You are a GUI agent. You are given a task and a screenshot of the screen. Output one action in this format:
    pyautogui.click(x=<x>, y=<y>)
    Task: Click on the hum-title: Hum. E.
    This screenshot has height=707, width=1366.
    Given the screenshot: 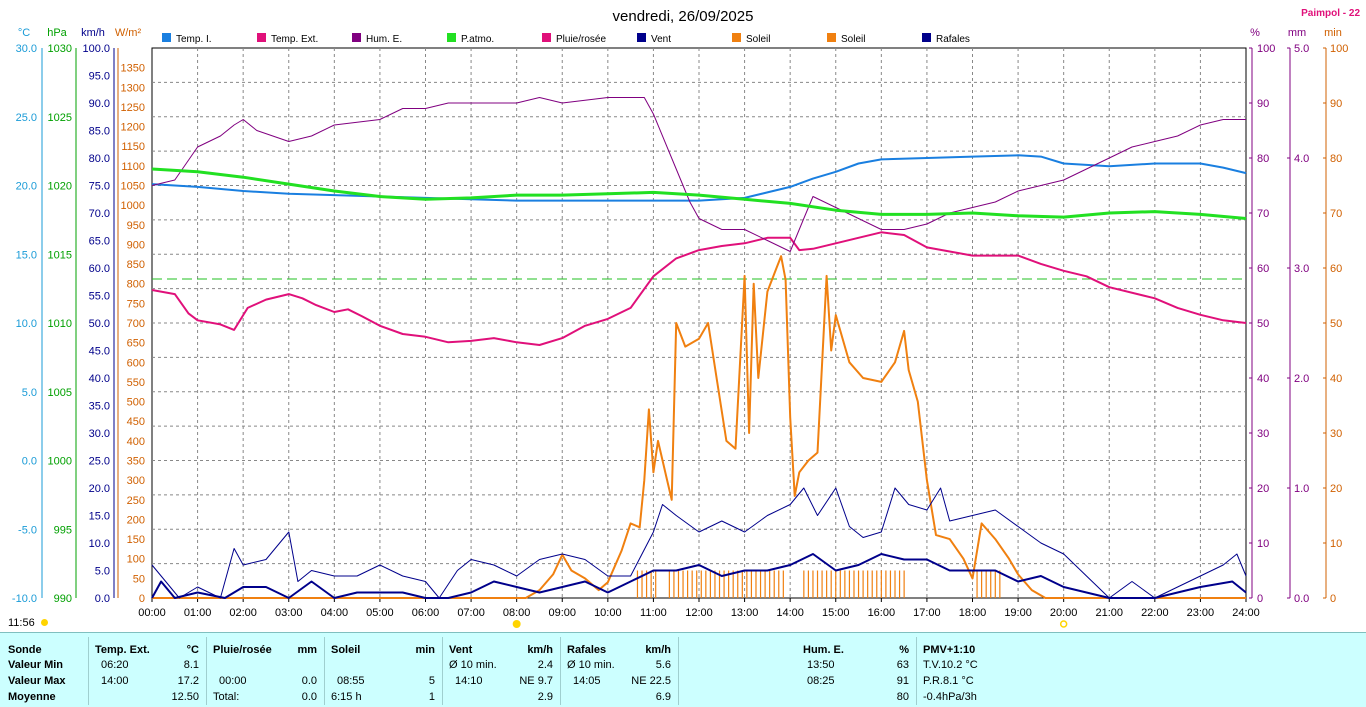 What is the action you would take?
    pyautogui.click(x=823, y=650)
    